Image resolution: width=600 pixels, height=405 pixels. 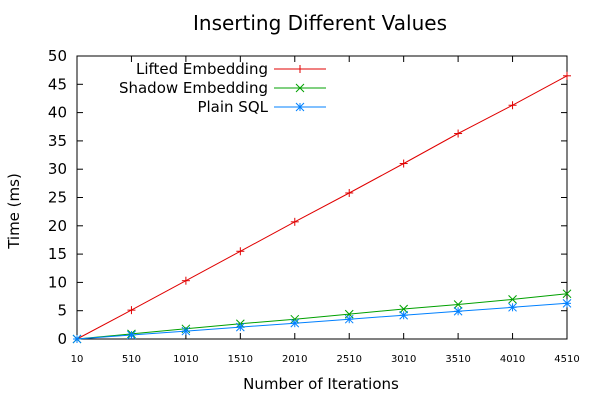 I want to click on chart-title: Inserting Different Values, so click(x=320, y=23).